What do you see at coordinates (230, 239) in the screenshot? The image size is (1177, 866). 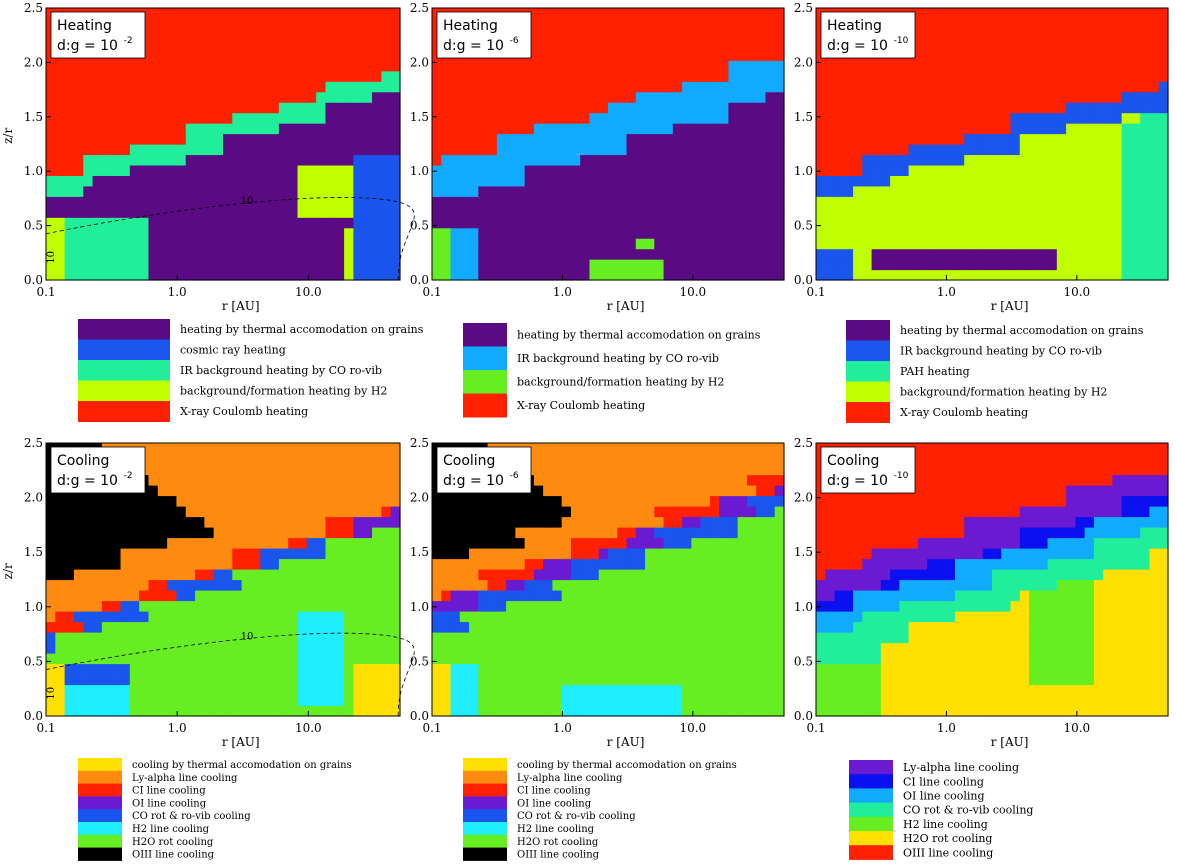 I see `contour-line` at bounding box center [230, 239].